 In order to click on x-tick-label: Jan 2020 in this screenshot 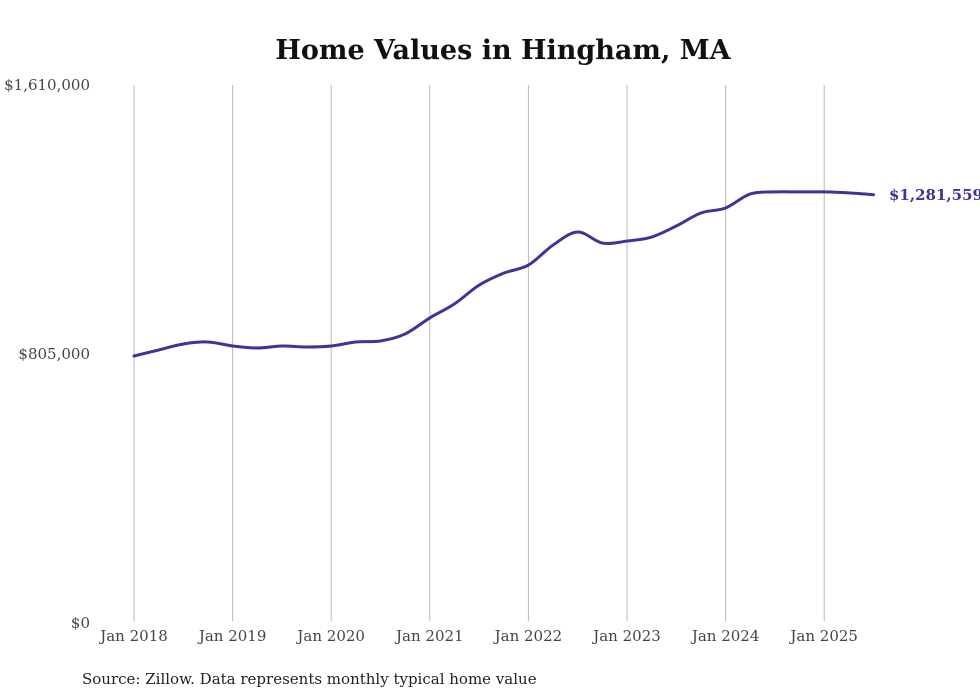, I will do `click(330, 636)`.